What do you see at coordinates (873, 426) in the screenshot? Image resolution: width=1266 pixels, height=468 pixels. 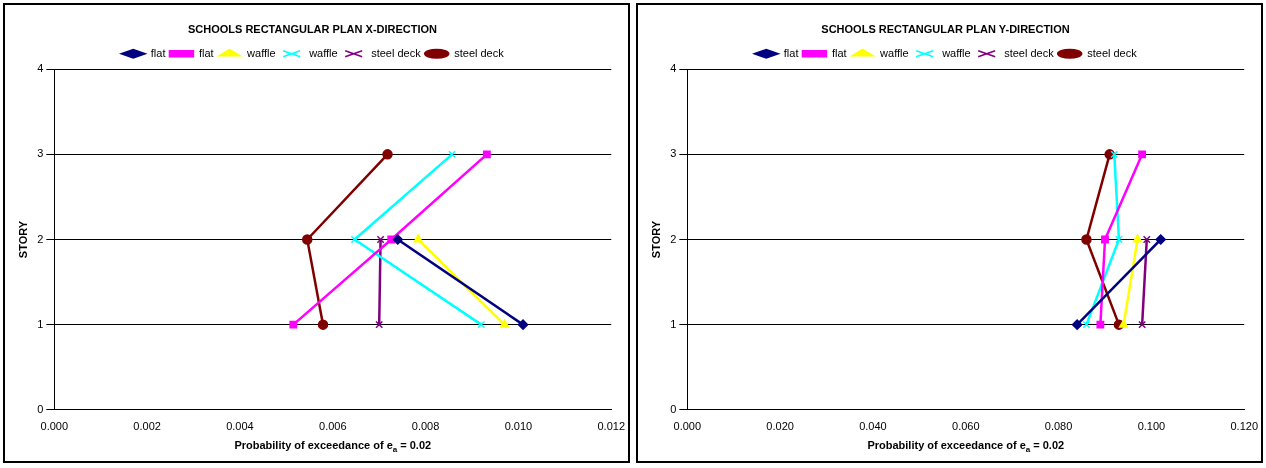 I see `x-tick-label: 0.040` at bounding box center [873, 426].